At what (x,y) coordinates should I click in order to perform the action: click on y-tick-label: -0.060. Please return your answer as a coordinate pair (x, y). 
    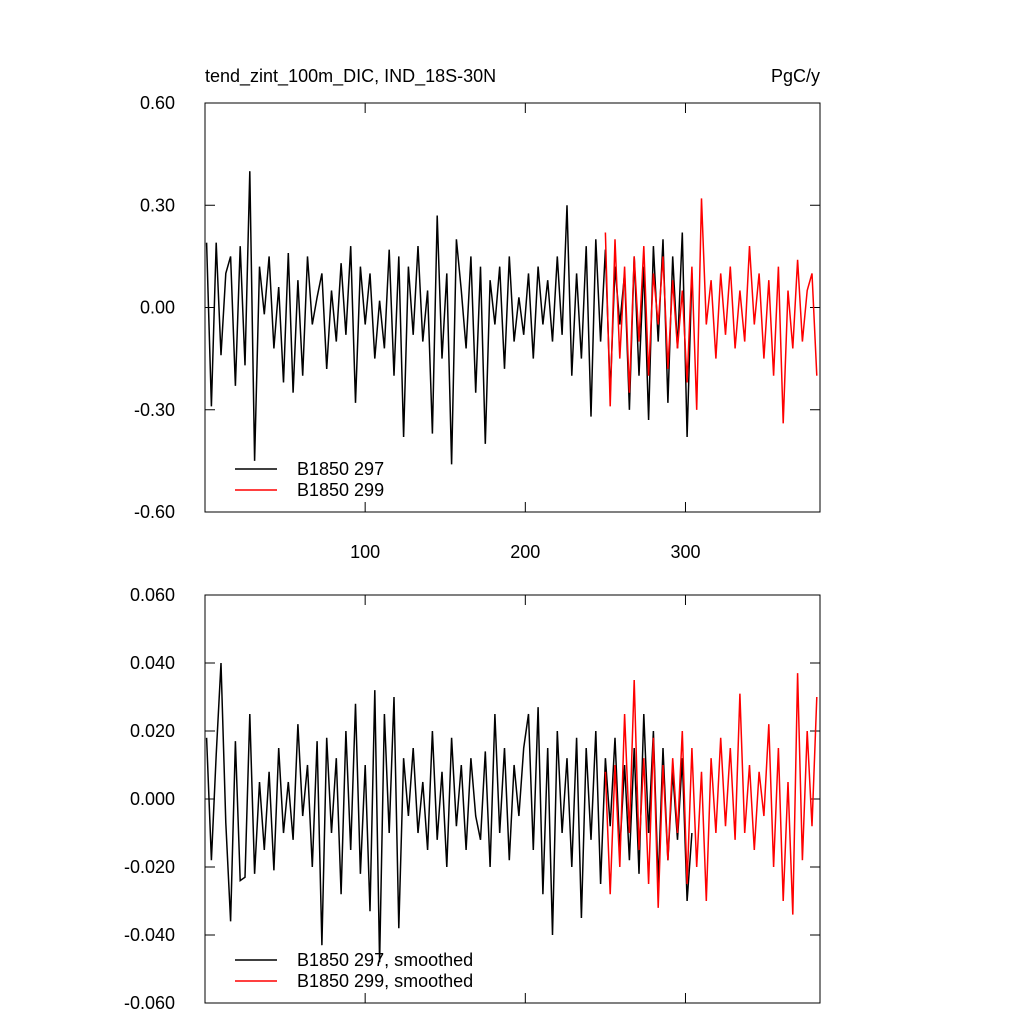
    Looking at the image, I should click on (149, 1003).